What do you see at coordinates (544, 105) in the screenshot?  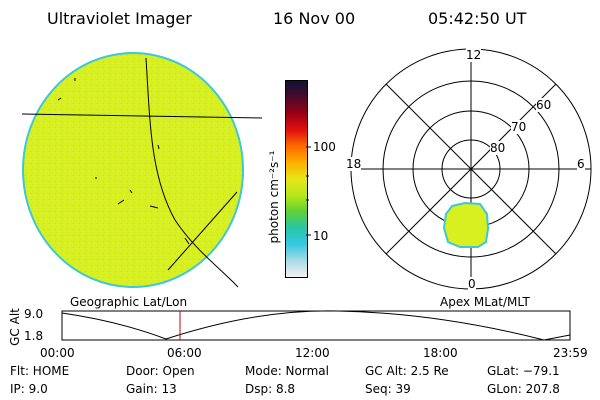 I see `mlat-label-60: 60` at bounding box center [544, 105].